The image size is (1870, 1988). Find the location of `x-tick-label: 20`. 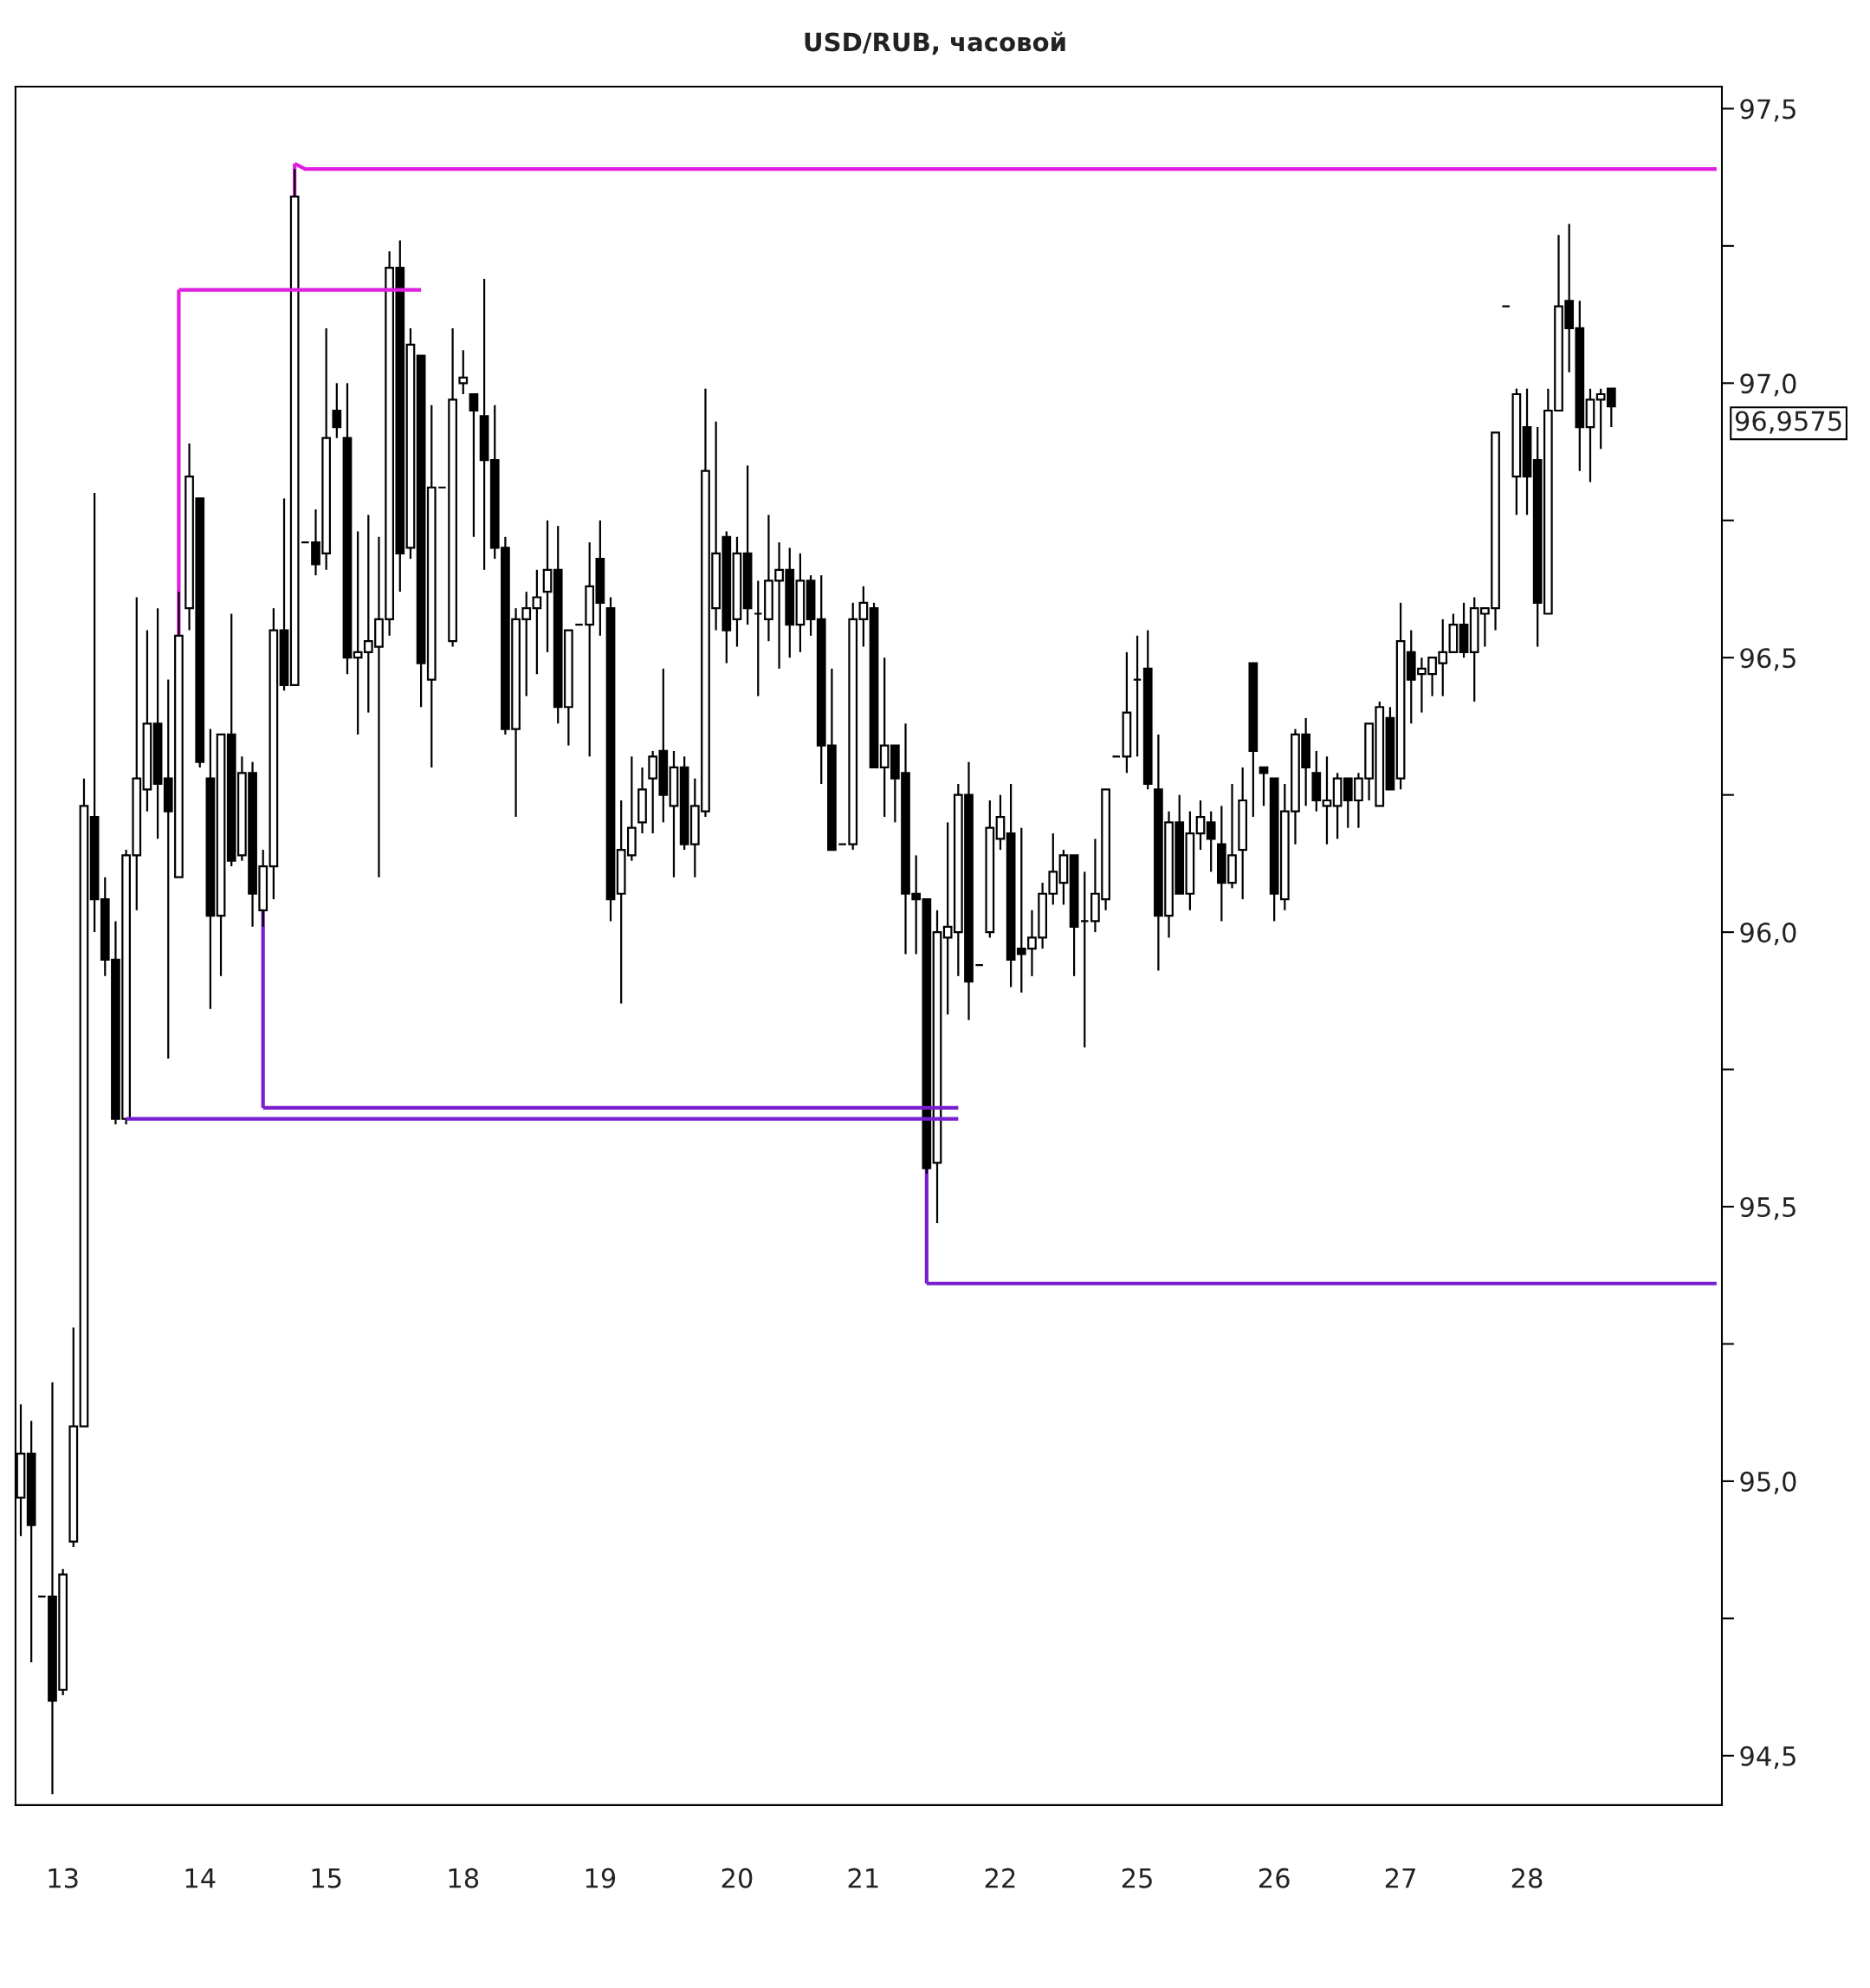

x-tick-label: 20 is located at coordinates (737, 1878).